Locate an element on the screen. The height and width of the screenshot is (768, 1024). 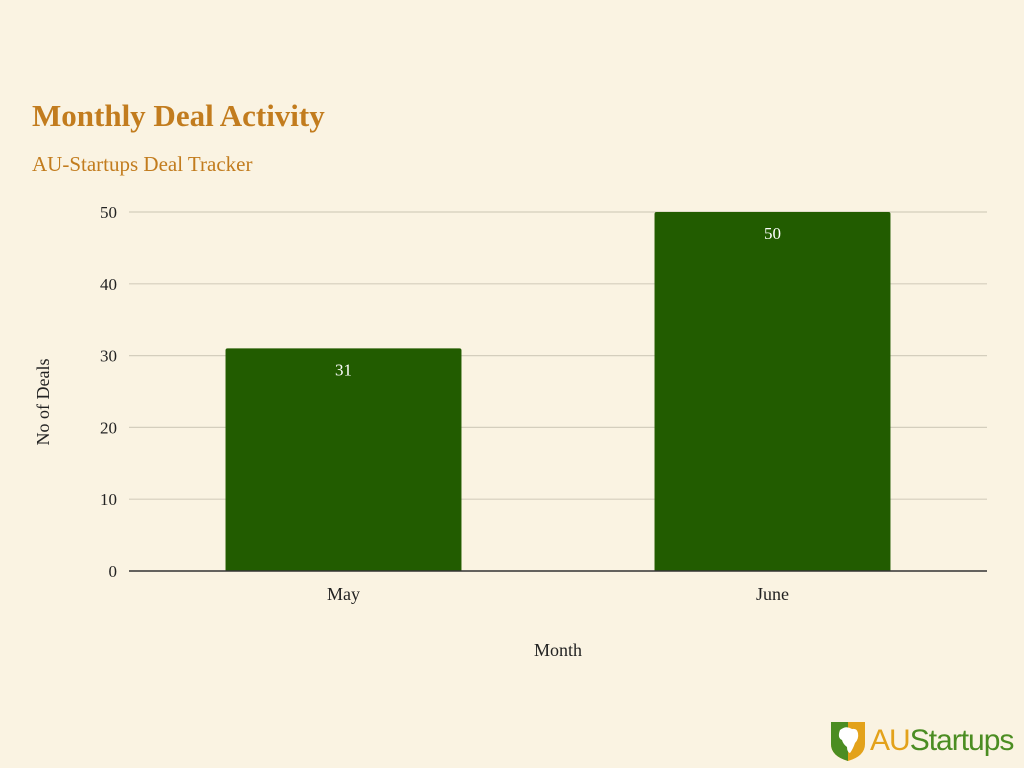
x-axis-title: Month is located at coordinates (558, 650).